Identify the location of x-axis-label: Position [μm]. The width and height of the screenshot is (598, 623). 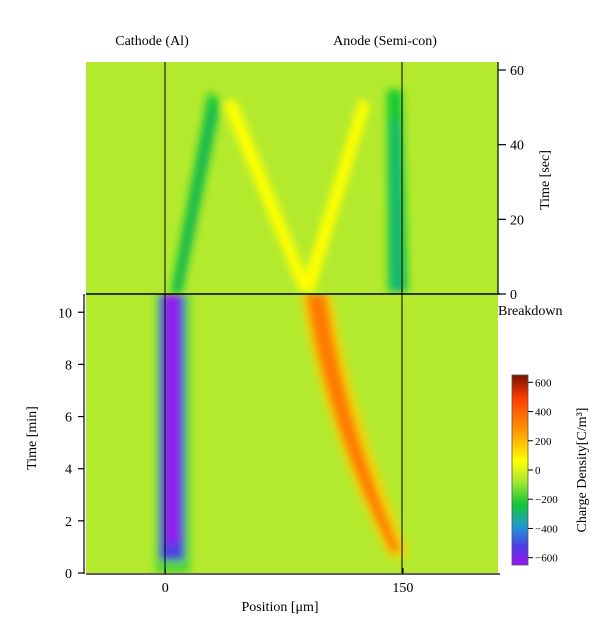
(279, 607).